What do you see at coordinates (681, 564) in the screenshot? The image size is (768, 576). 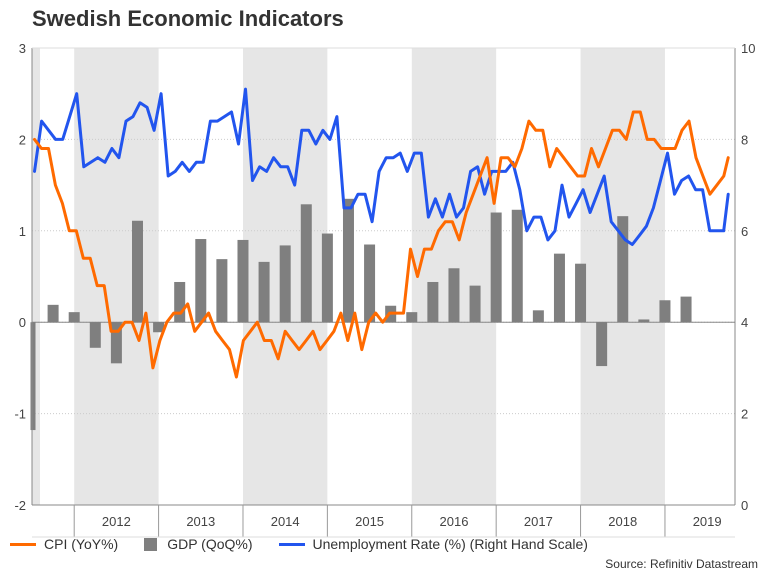 I see `source-note: Source: Refinitiv Datastream` at bounding box center [681, 564].